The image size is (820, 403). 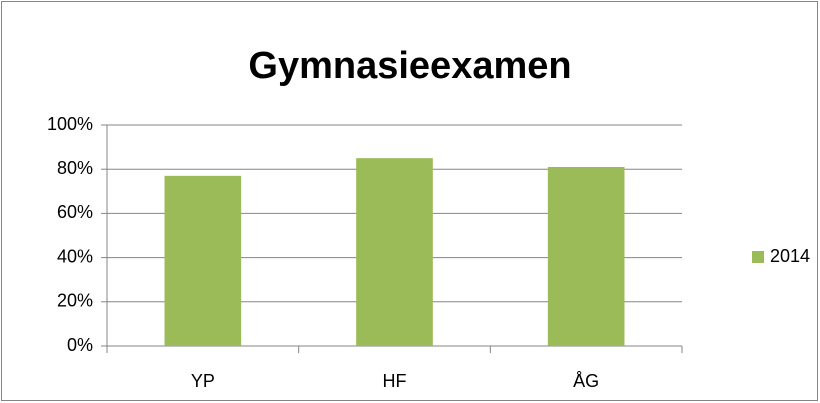 I want to click on y-tick-label: 40%, so click(x=75, y=256).